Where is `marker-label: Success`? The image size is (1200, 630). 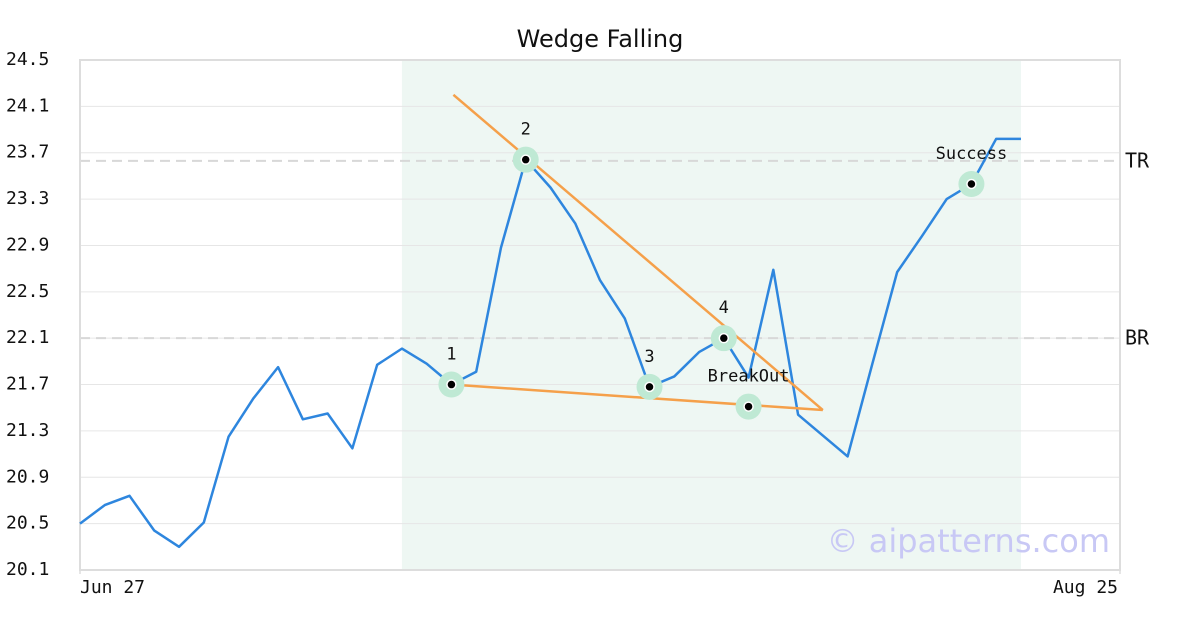
marker-label: Success is located at coordinates (972, 154).